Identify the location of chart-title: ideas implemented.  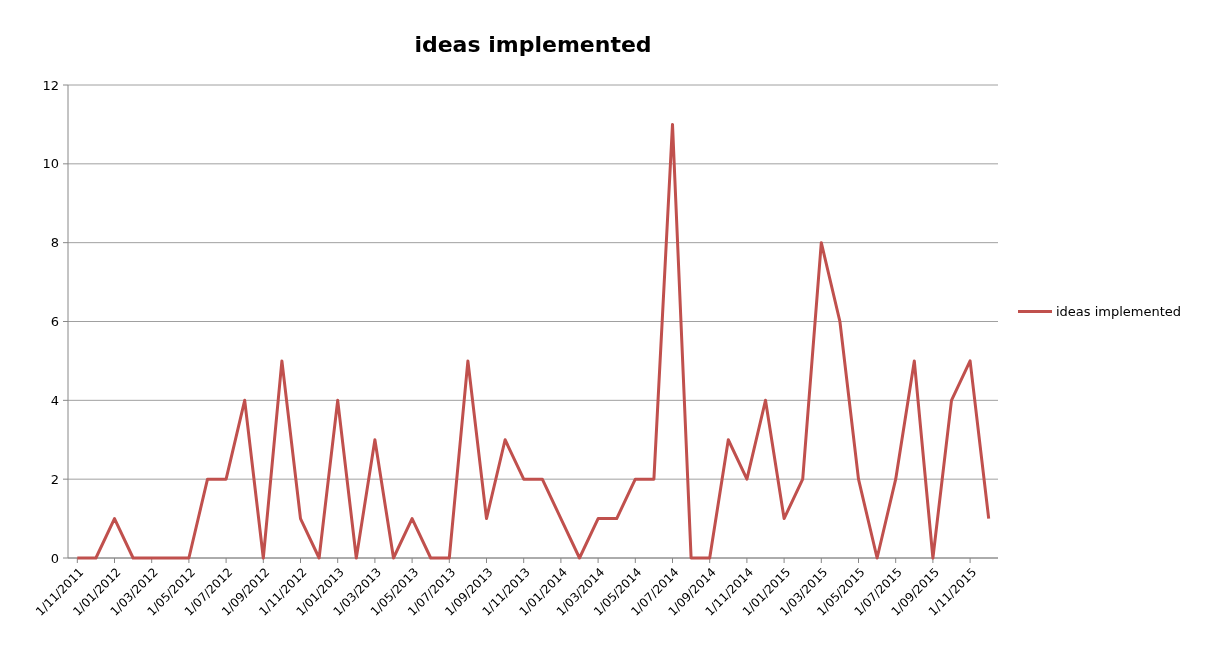
(533, 44).